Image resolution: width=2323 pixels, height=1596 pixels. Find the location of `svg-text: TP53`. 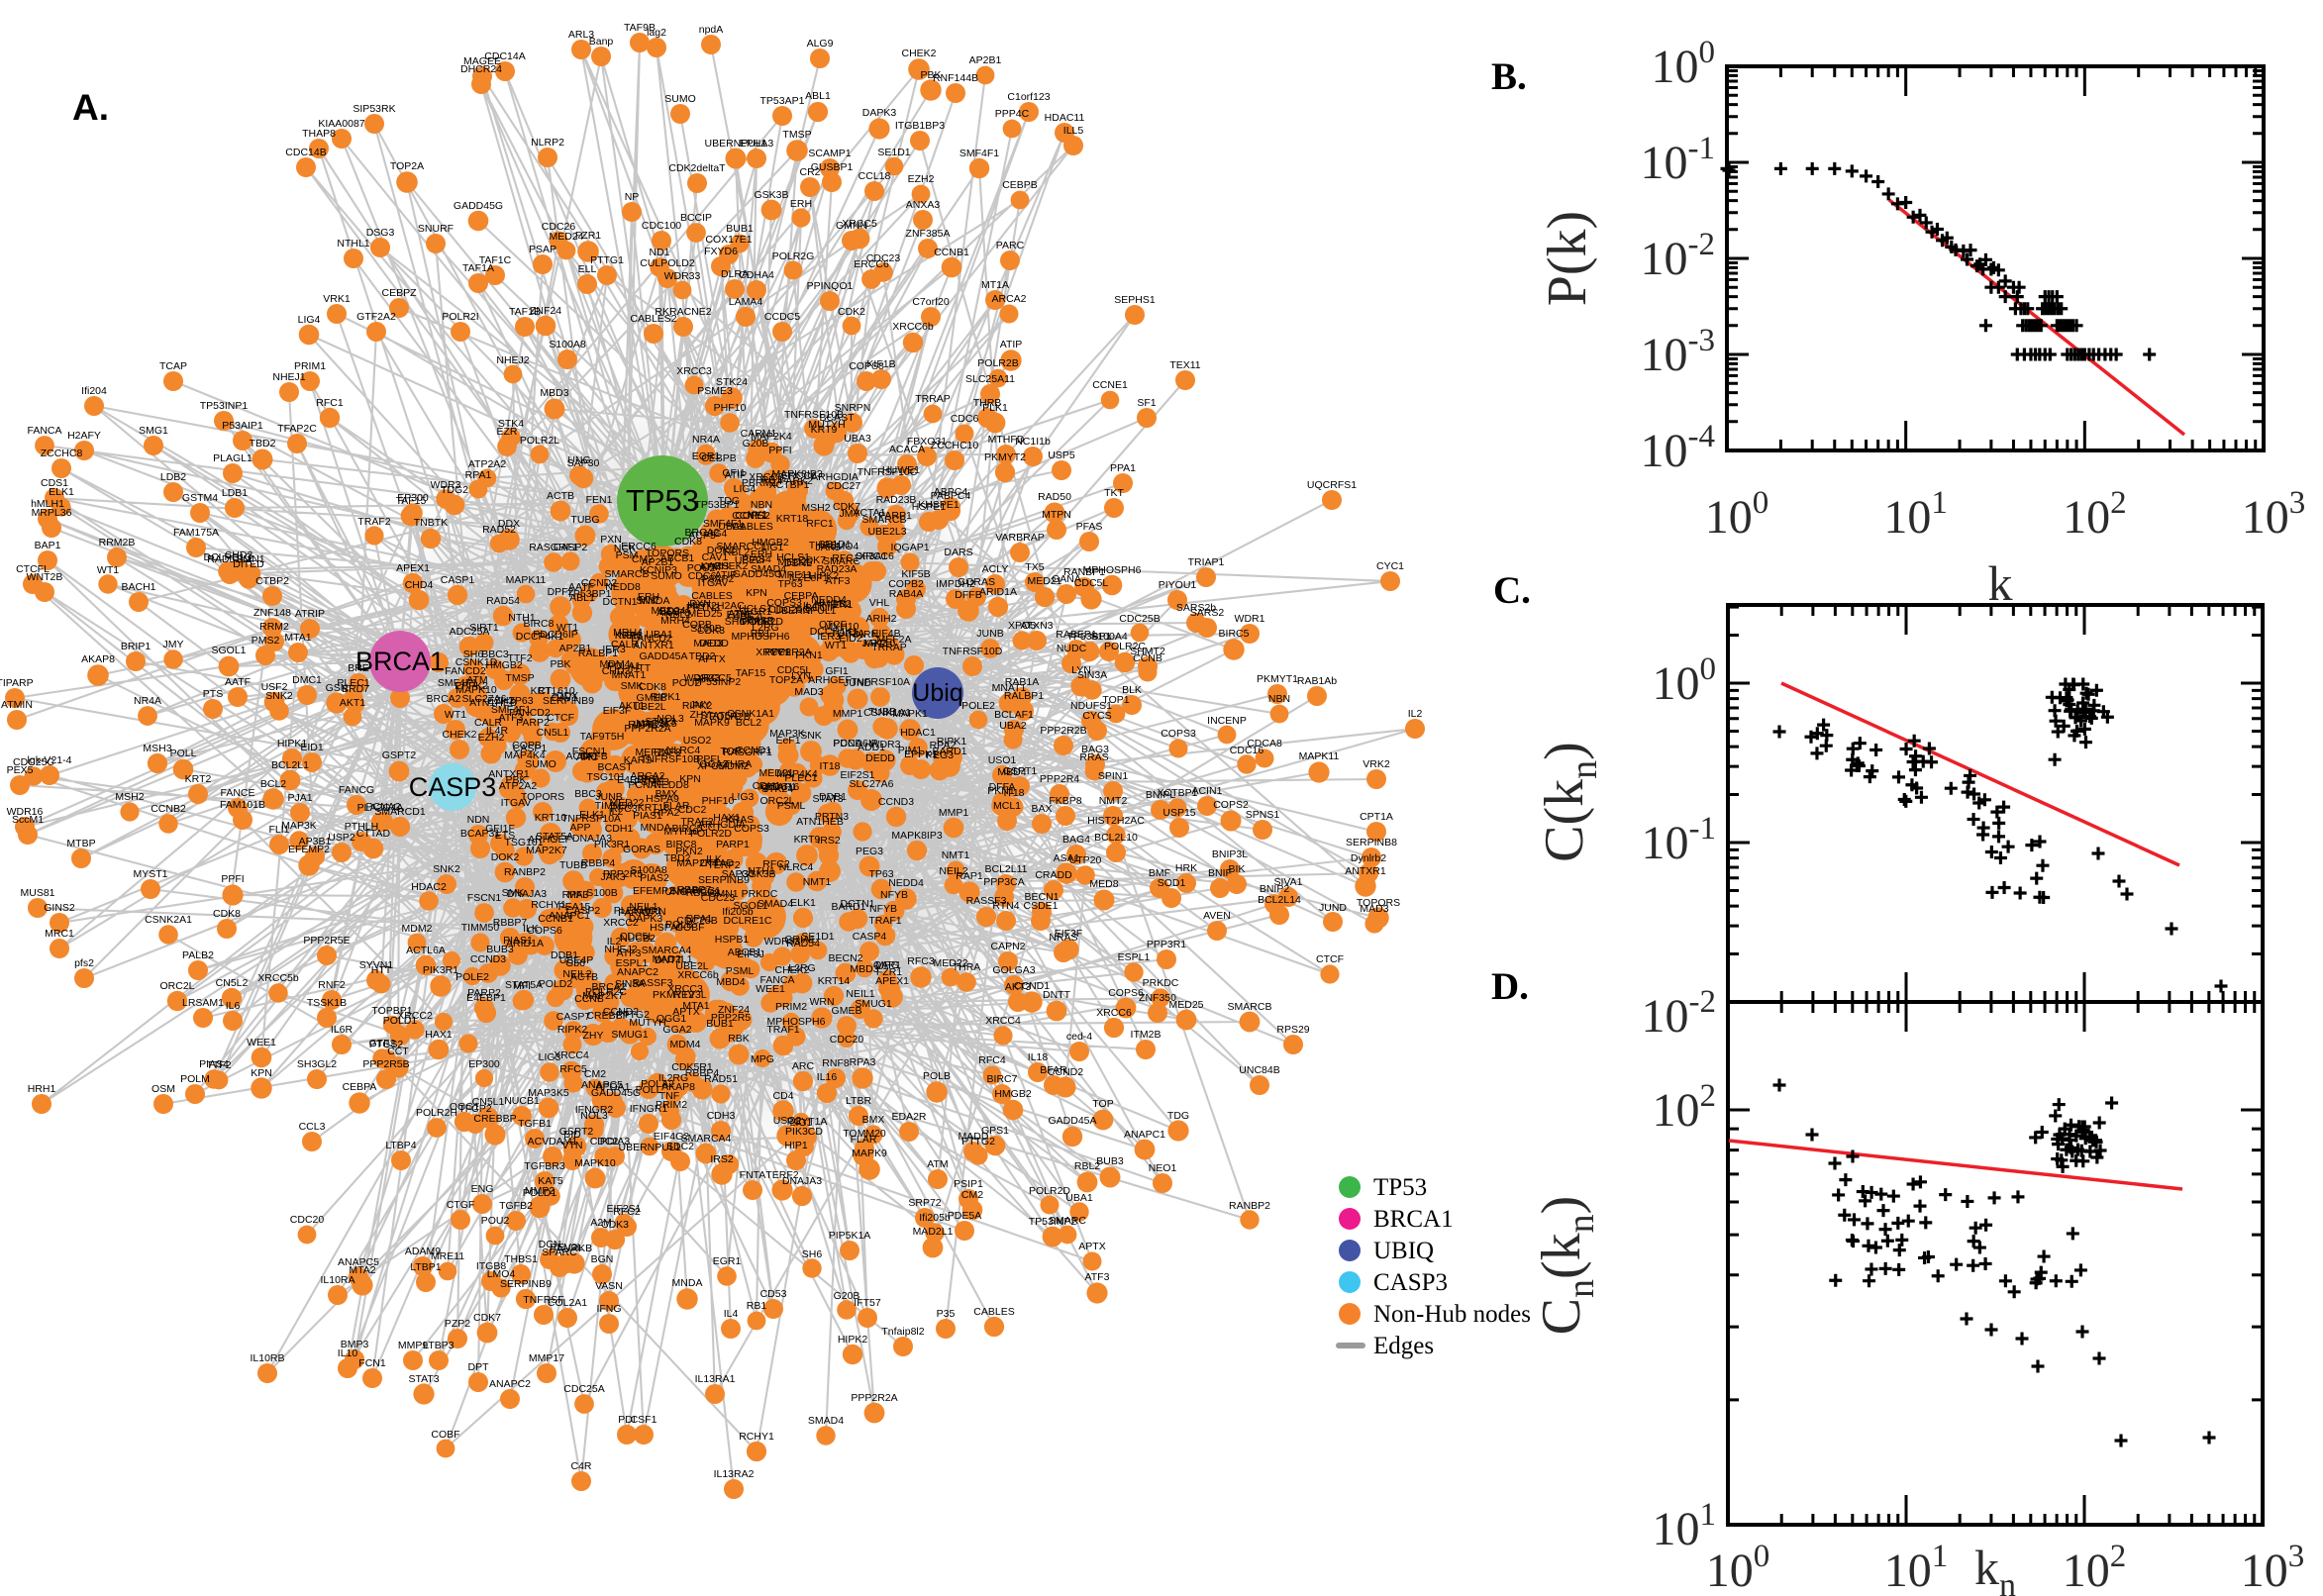

svg-text: TP53 is located at coordinates (1400, 1187).